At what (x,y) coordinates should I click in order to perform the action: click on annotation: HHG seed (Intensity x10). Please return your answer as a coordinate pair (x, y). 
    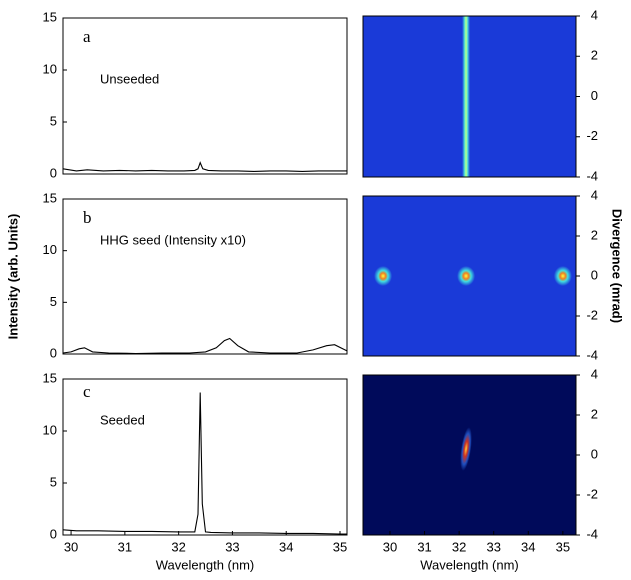
    Looking at the image, I should click on (173, 239).